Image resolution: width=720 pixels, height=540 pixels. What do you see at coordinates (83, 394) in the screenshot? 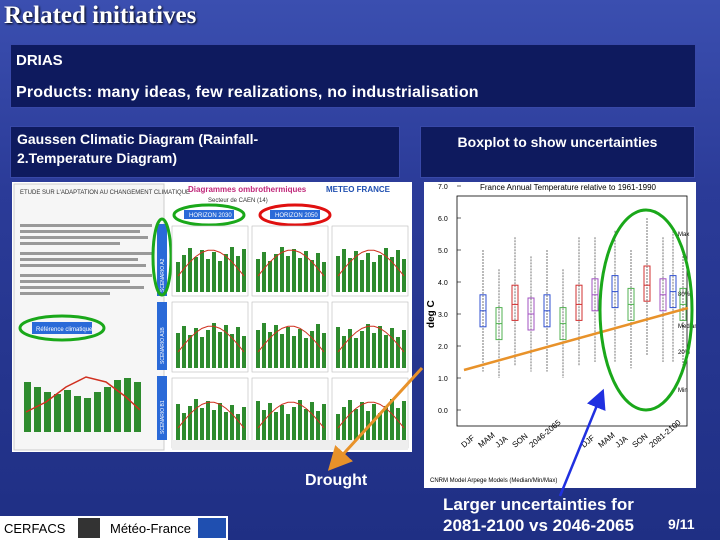
I see `reference-temp-line` at bounding box center [83, 394].